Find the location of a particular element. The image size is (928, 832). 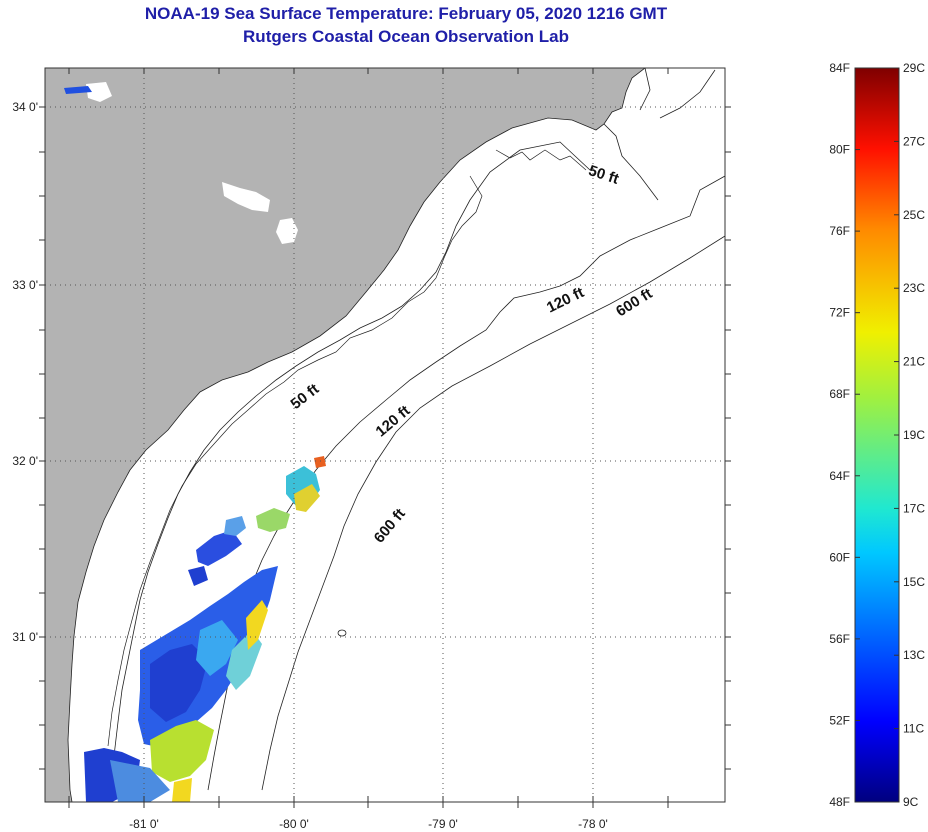

fahrenheit-label: 64F is located at coordinates (839, 476).